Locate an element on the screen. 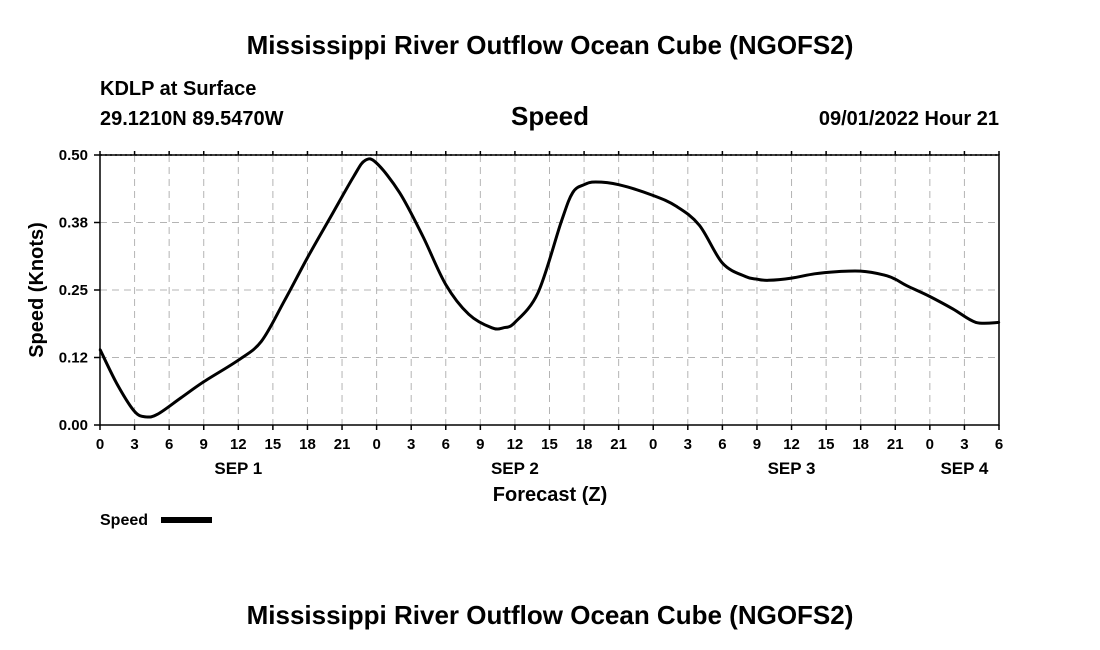 The height and width of the screenshot is (650, 1100). y-tick-label: 0.38 is located at coordinates (73, 223).